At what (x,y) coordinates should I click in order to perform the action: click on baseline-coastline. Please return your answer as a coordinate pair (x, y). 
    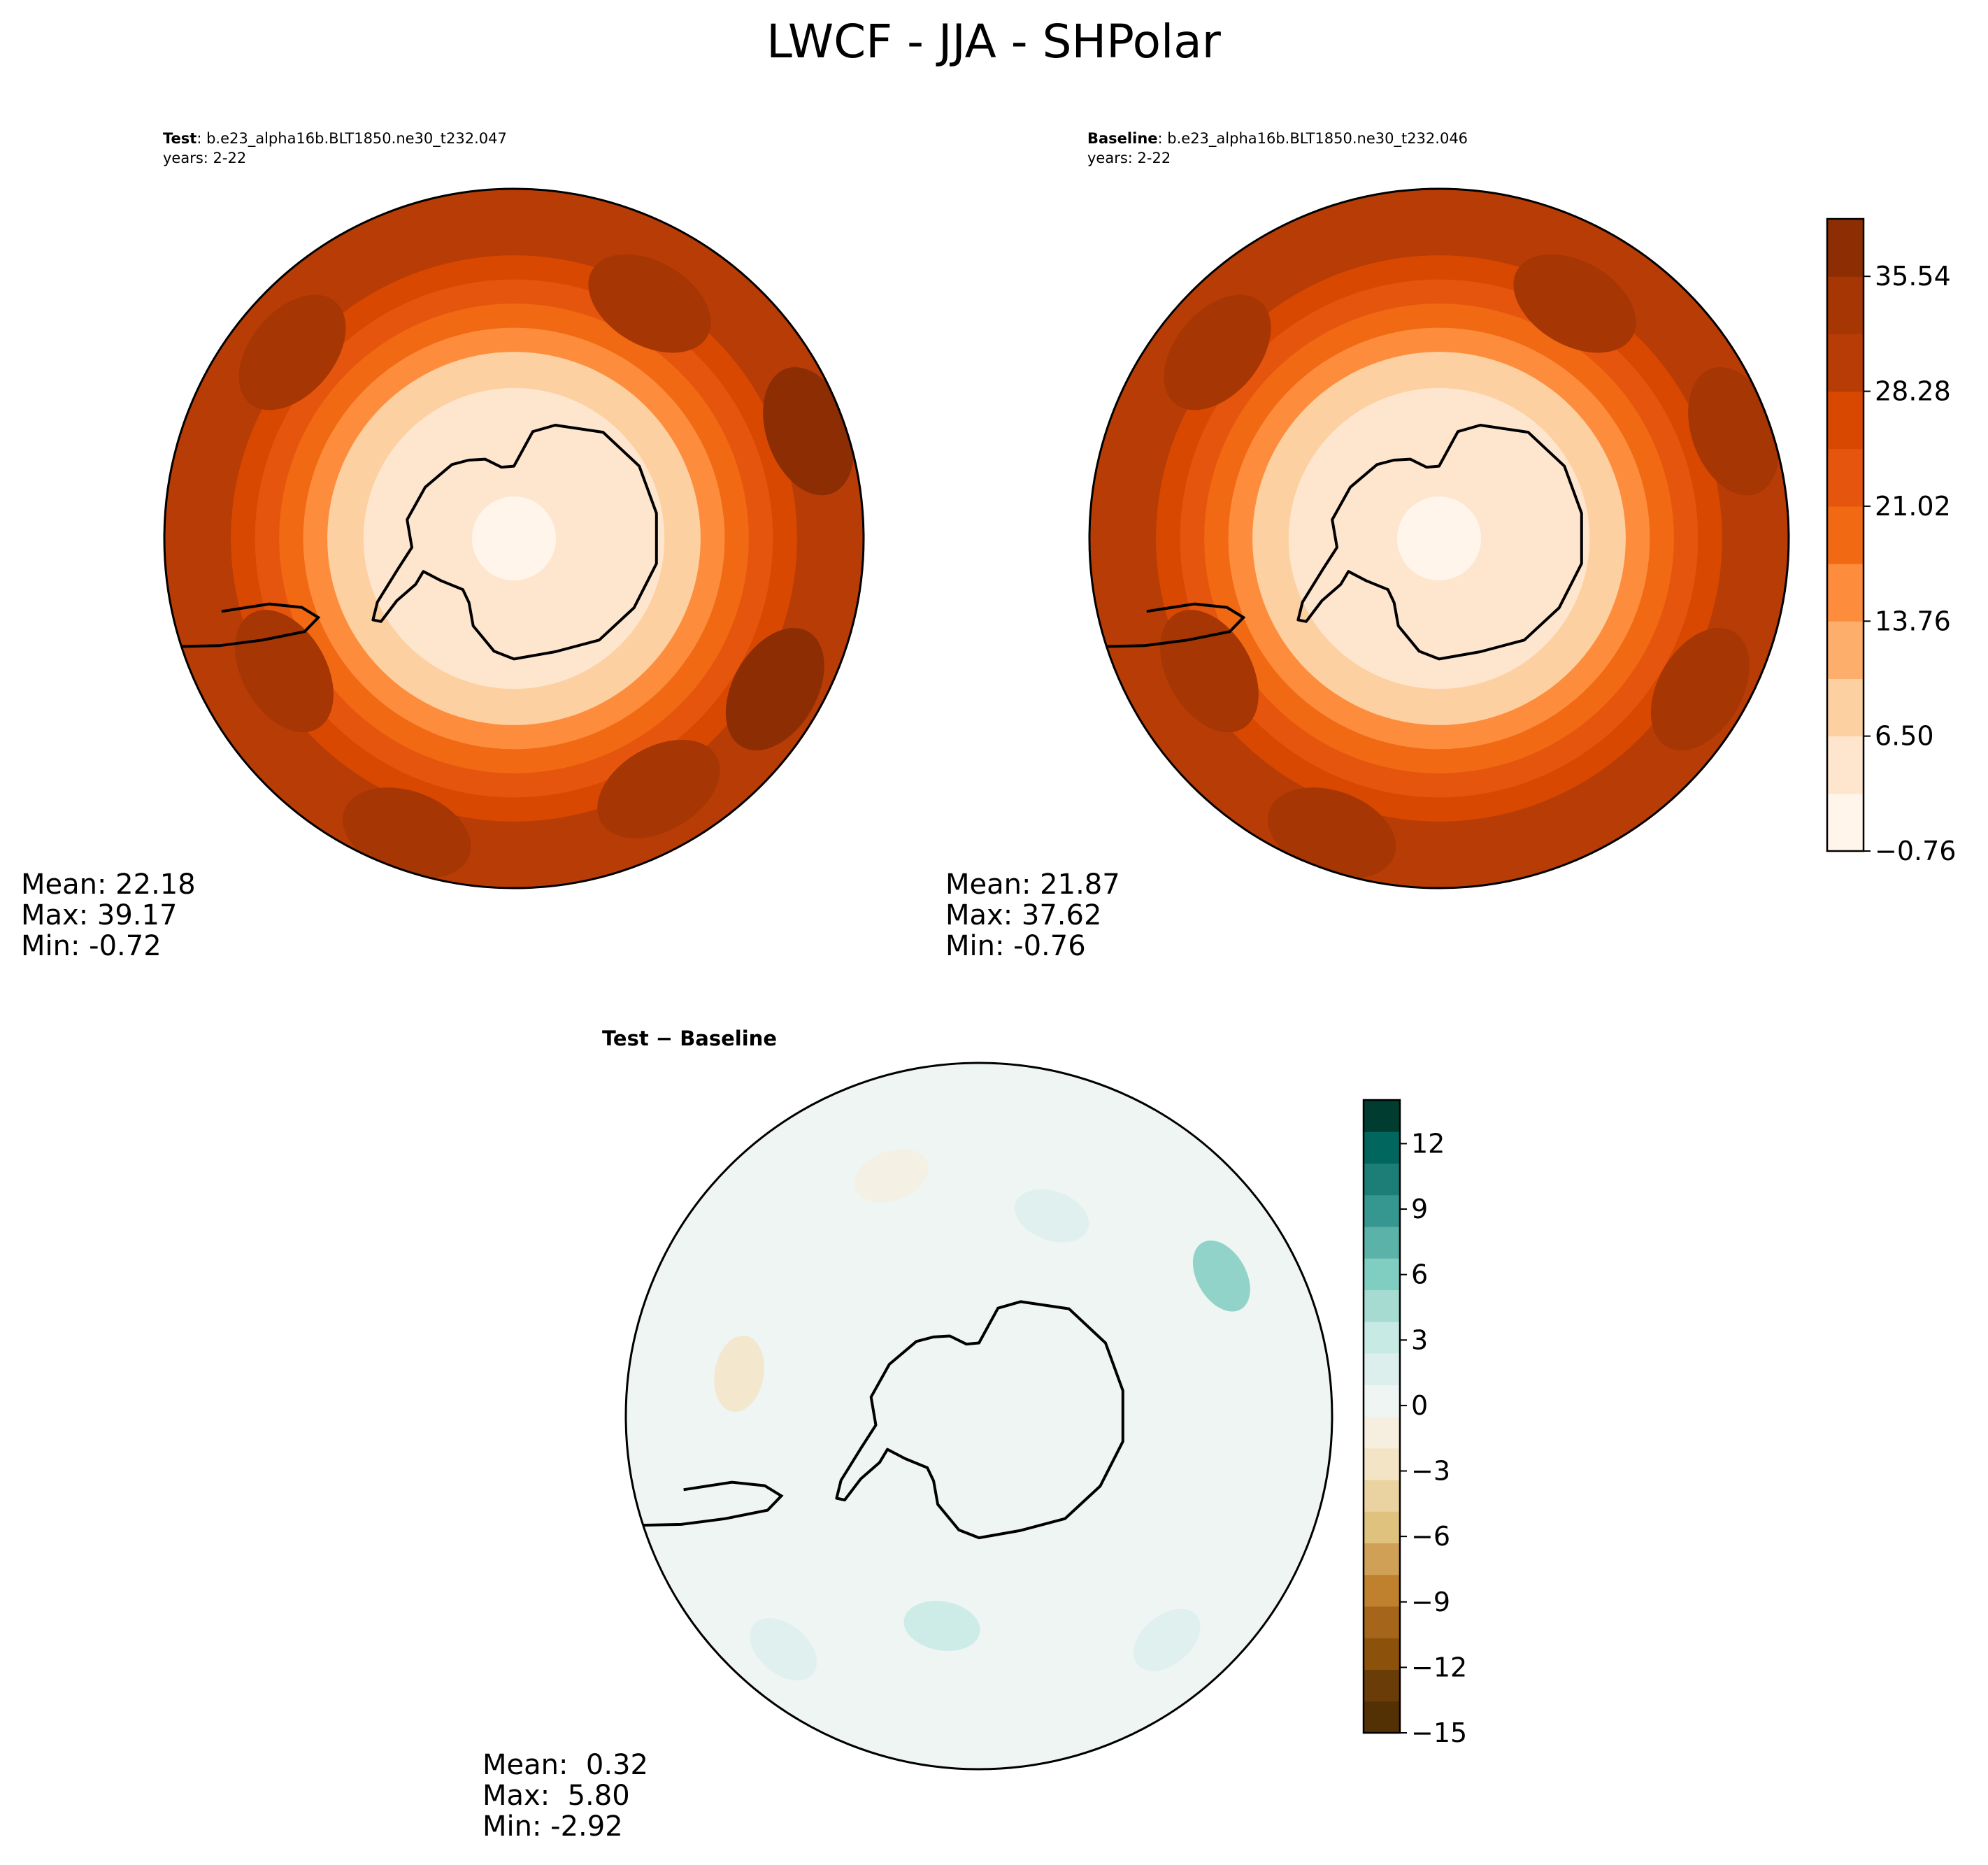
    Looking at the image, I should click on (1344, 542).